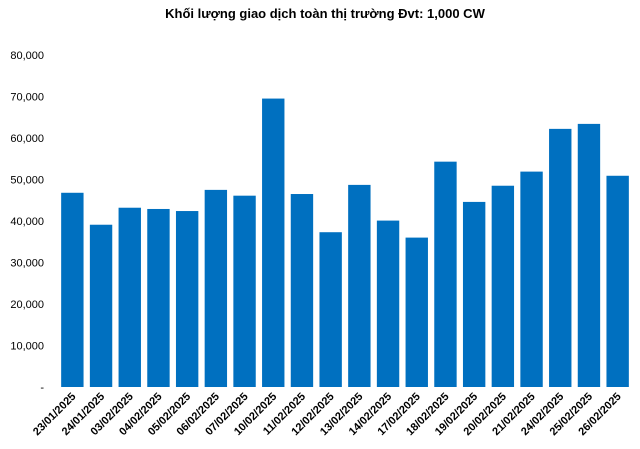 The height and width of the screenshot is (449, 640). Describe the element at coordinates (27, 139) in the screenshot. I see `y-tick-label: 60,000` at that location.